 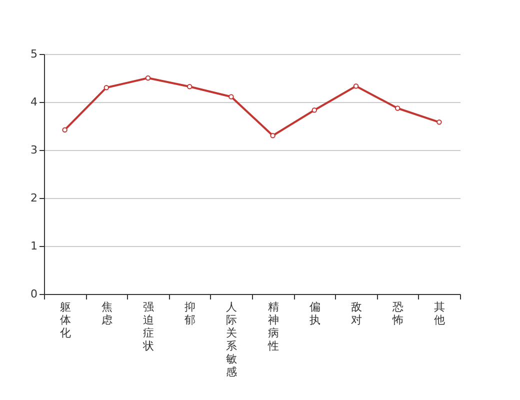 What do you see at coordinates (356, 313) in the screenshot?
I see `x-tick-label: 敌对` at bounding box center [356, 313].